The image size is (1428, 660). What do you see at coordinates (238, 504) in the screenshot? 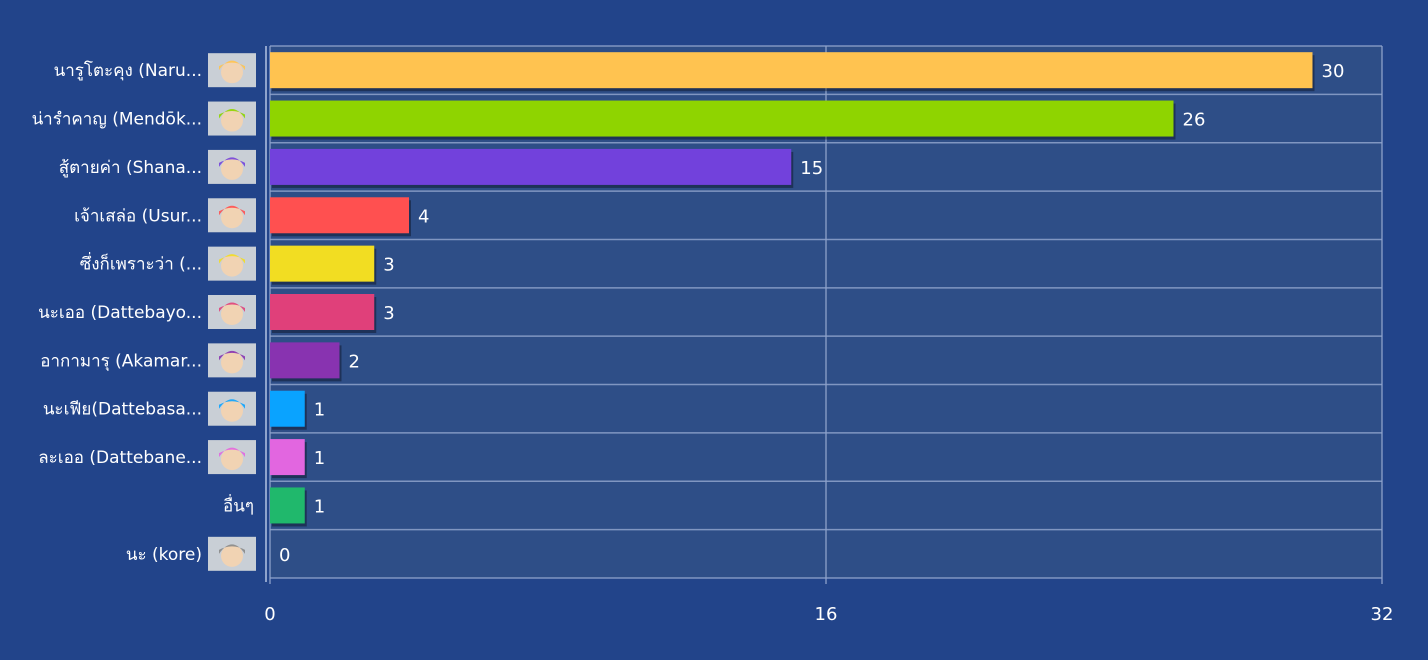
I see `category-label: อื่นๆ` at bounding box center [238, 504].